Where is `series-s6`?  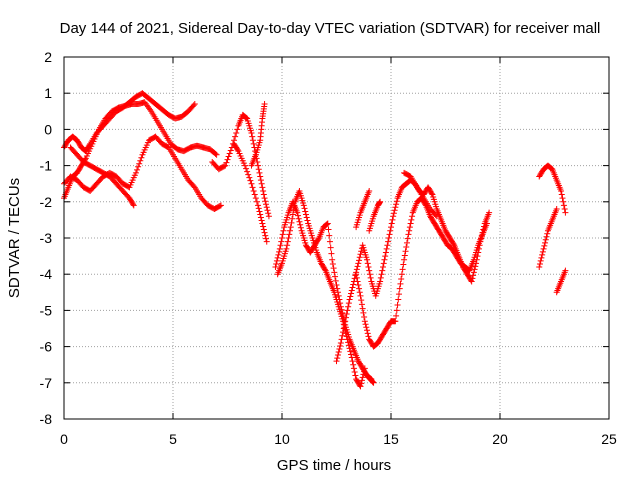 series-s6 is located at coordinates (250, 192).